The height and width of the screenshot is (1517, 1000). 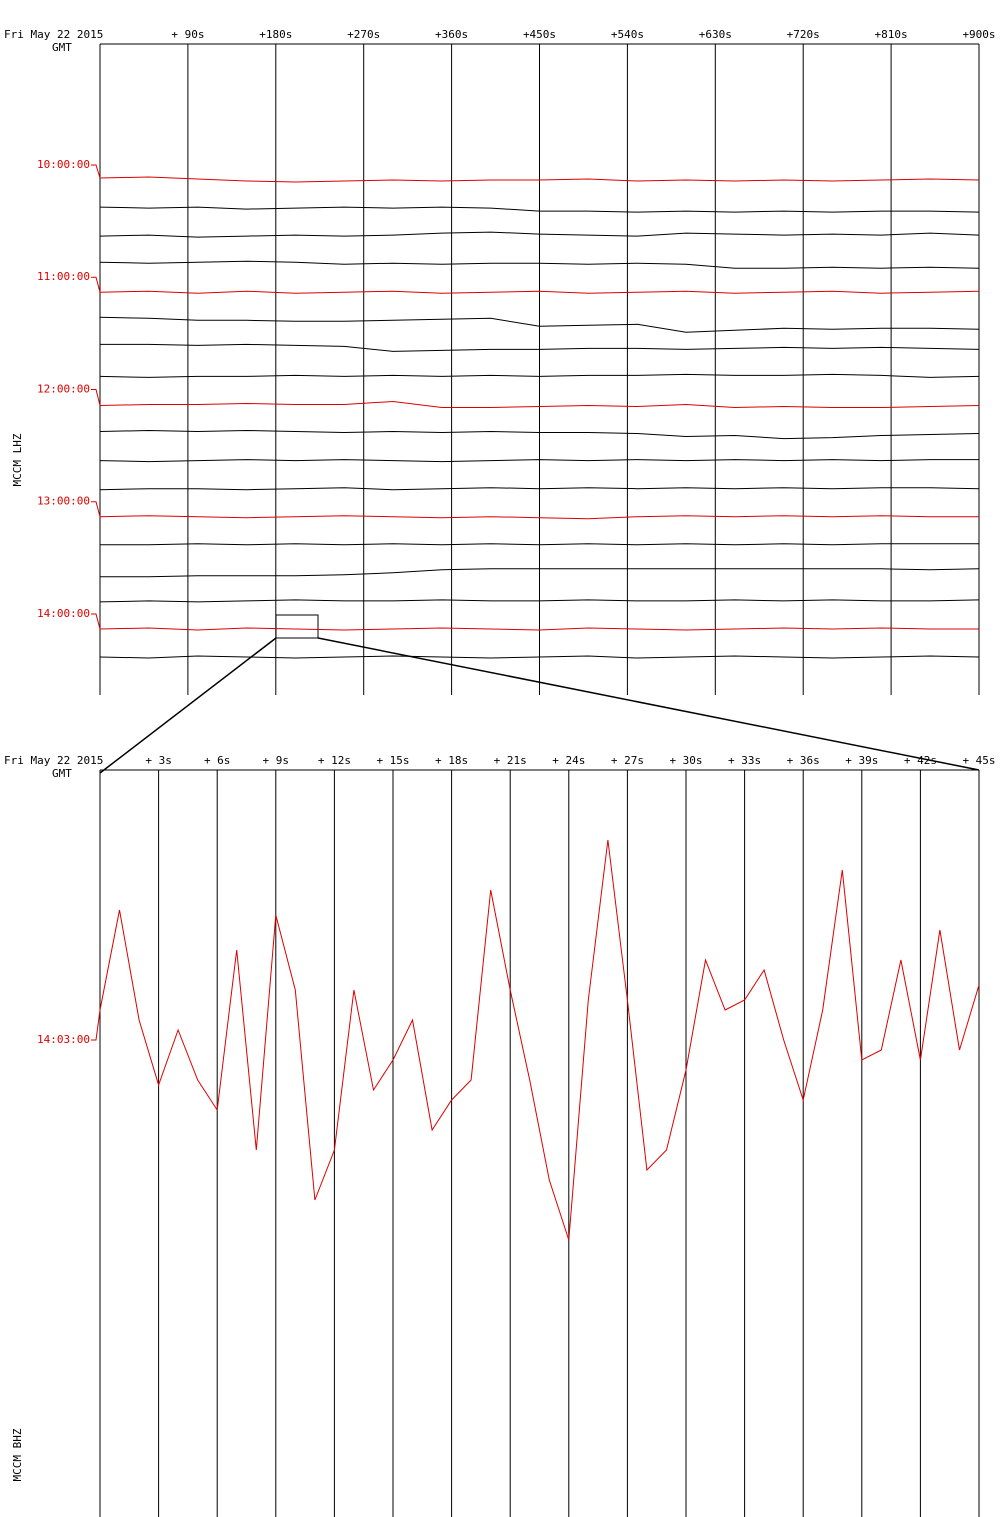 I want to click on x-tick-label: + 36s, so click(x=803, y=760).